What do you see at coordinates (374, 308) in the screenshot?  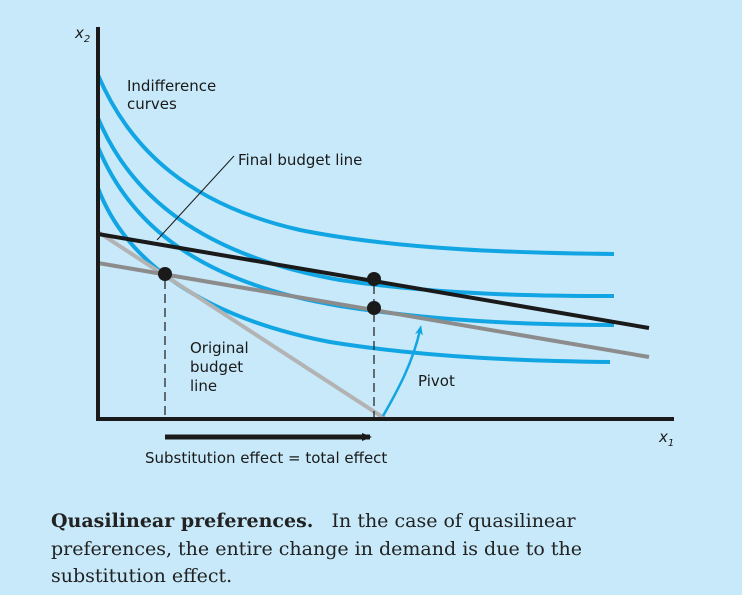 I see `compensated-optimum-point` at bounding box center [374, 308].